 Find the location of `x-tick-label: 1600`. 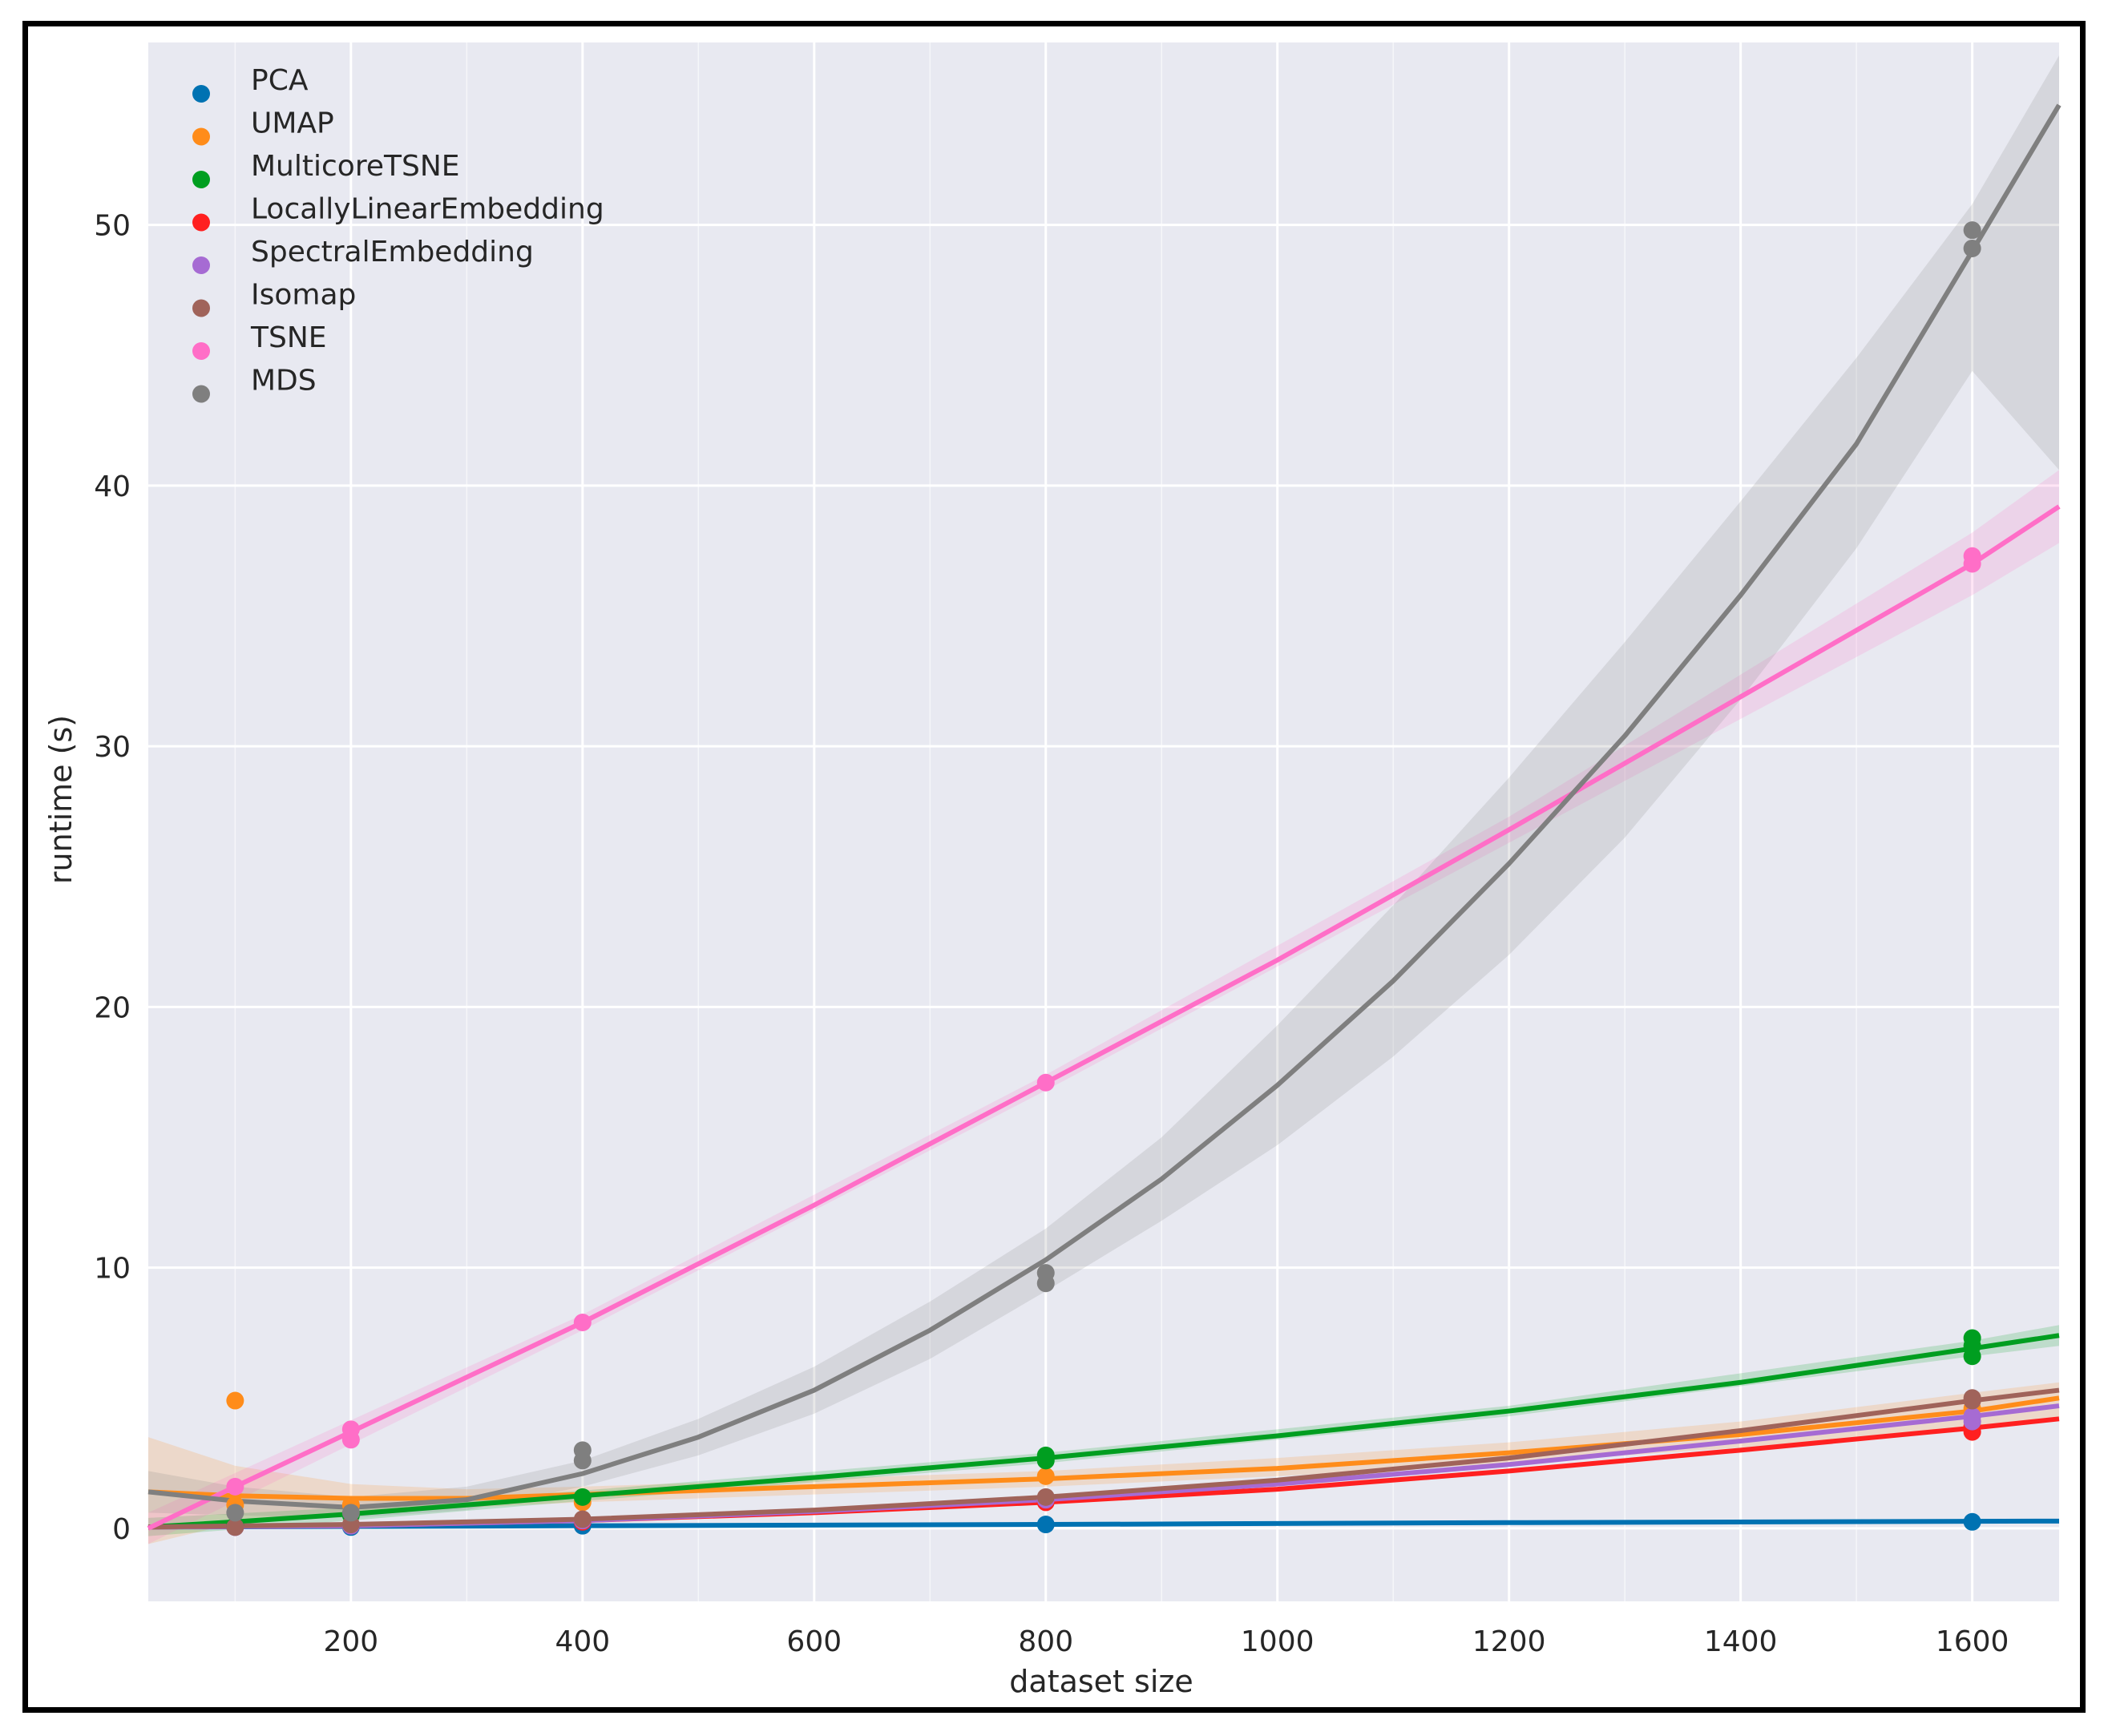

x-tick-label: 1600 is located at coordinates (1972, 1641).